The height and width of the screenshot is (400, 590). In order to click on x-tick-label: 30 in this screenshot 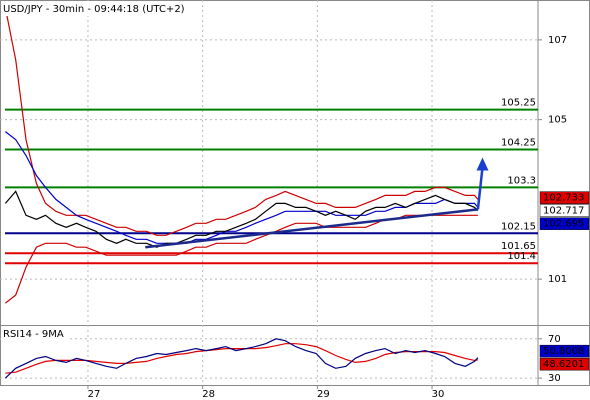, I will do `click(438, 394)`.